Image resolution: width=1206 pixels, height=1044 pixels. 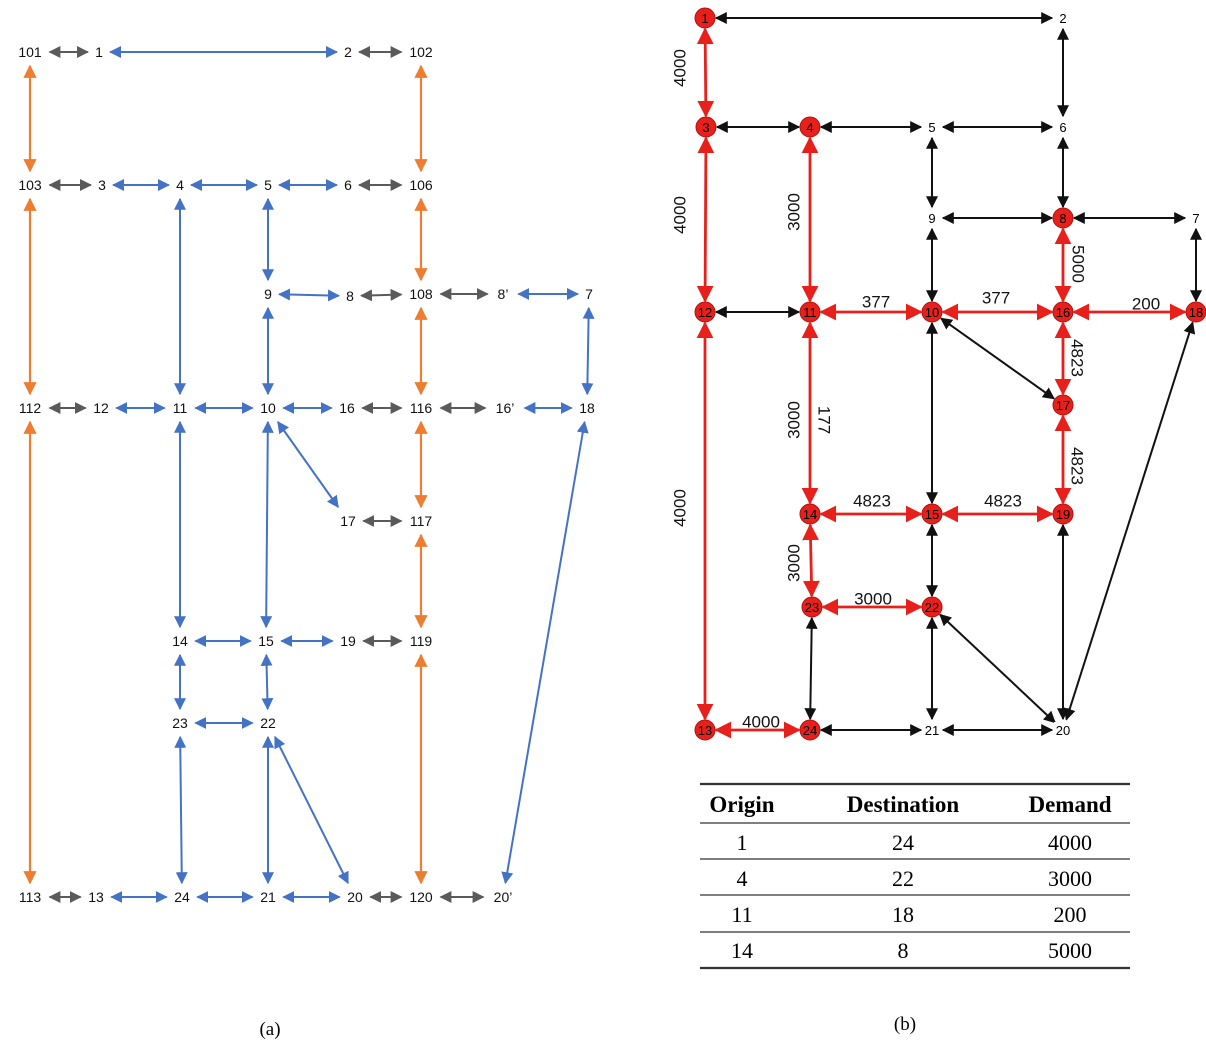 I want to click on node-b-4: 4, so click(x=809, y=127).